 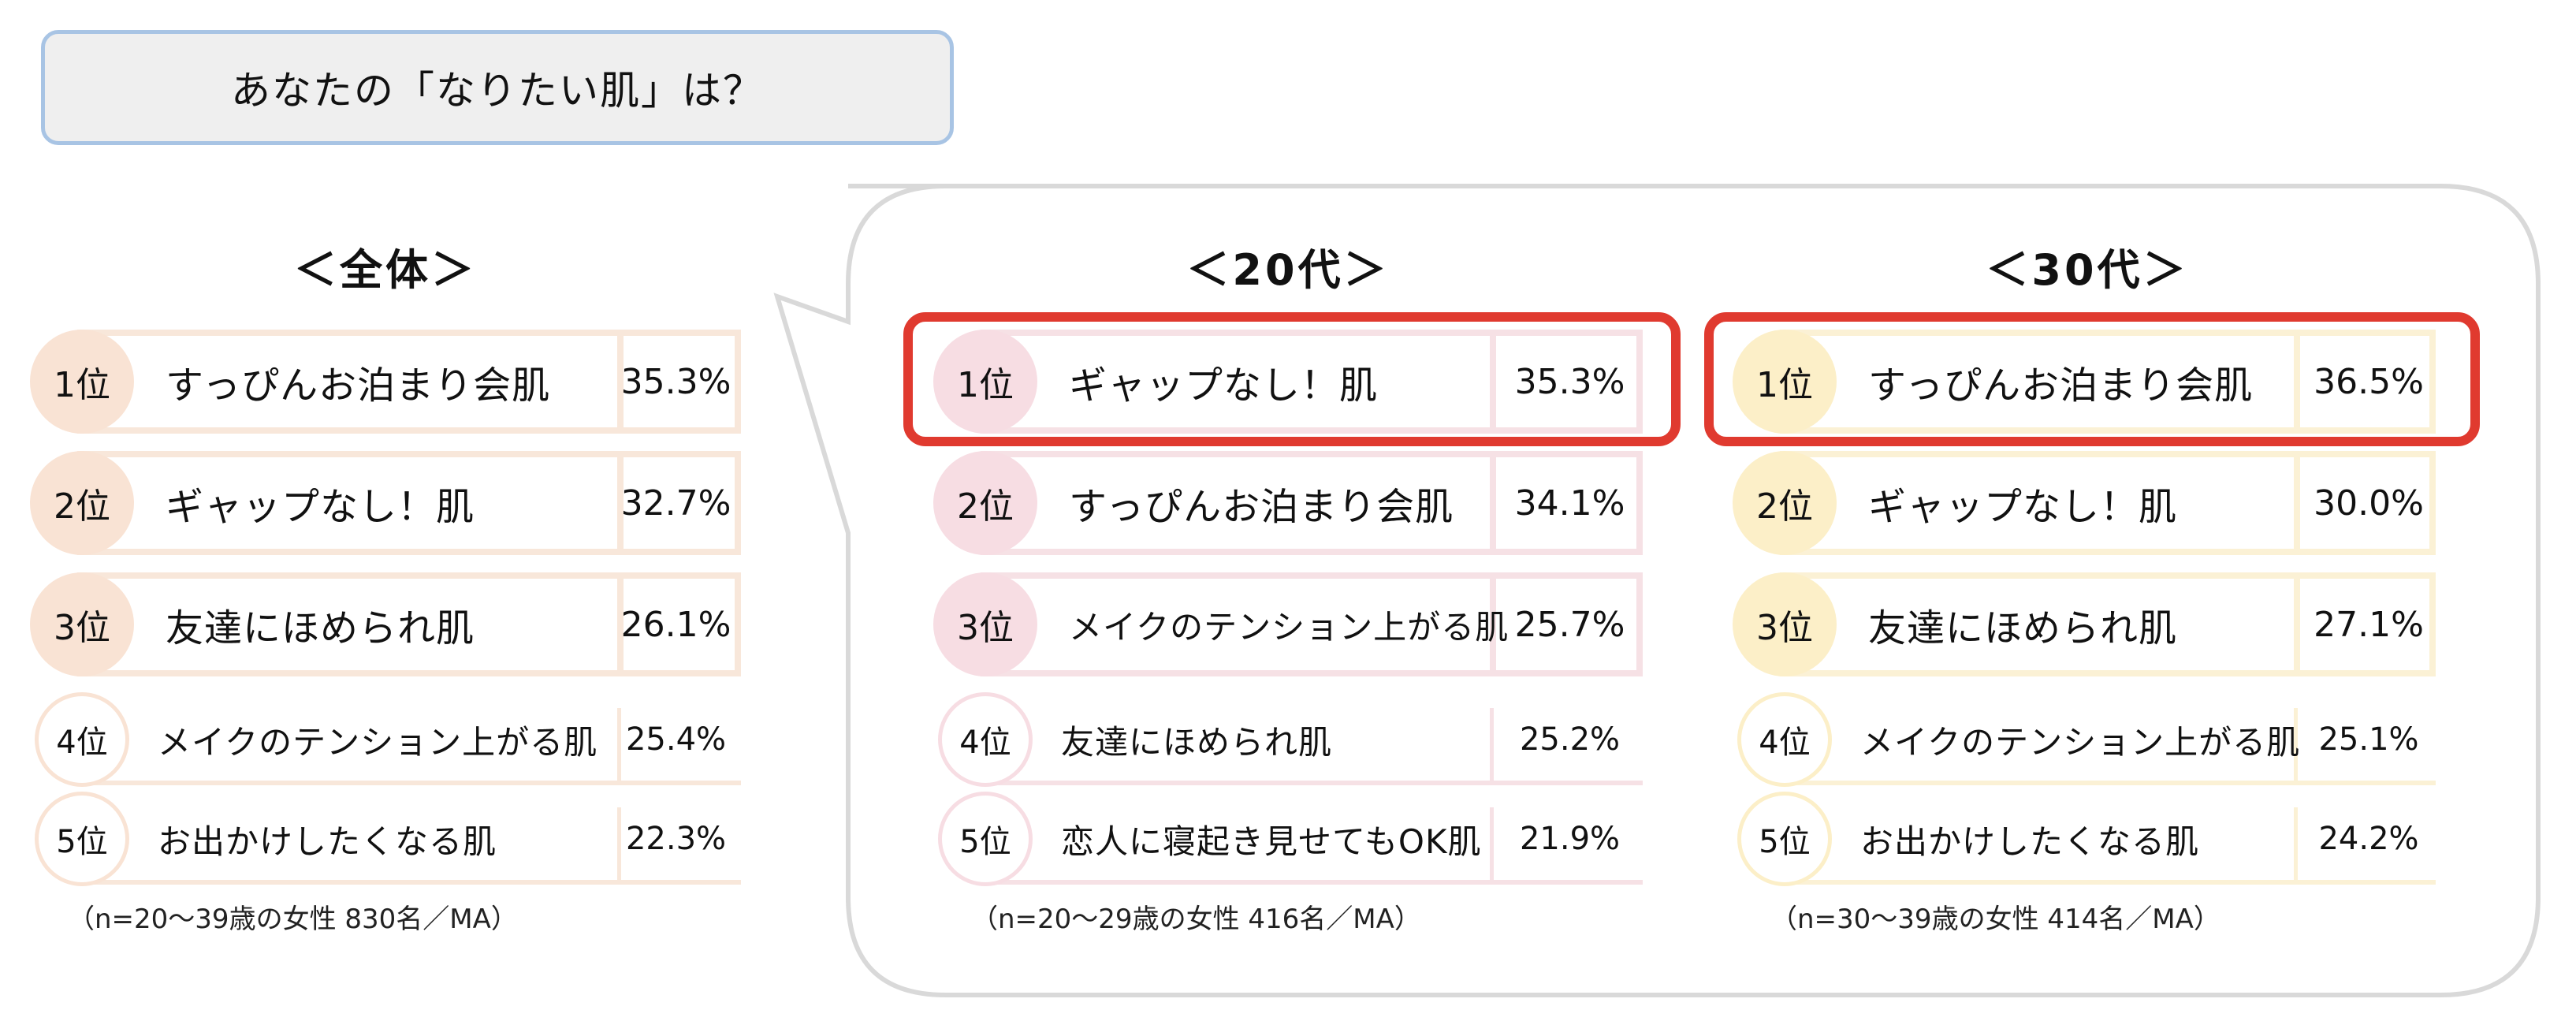 I want to click on row-label: 恋人に寝起き見せてもOK肌, so click(x=1271, y=841).